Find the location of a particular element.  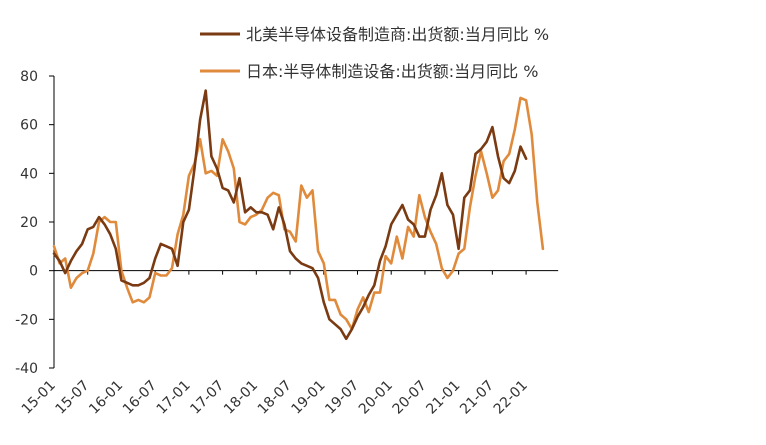

x-tick-label: 17-01 is located at coordinates (174, 398).